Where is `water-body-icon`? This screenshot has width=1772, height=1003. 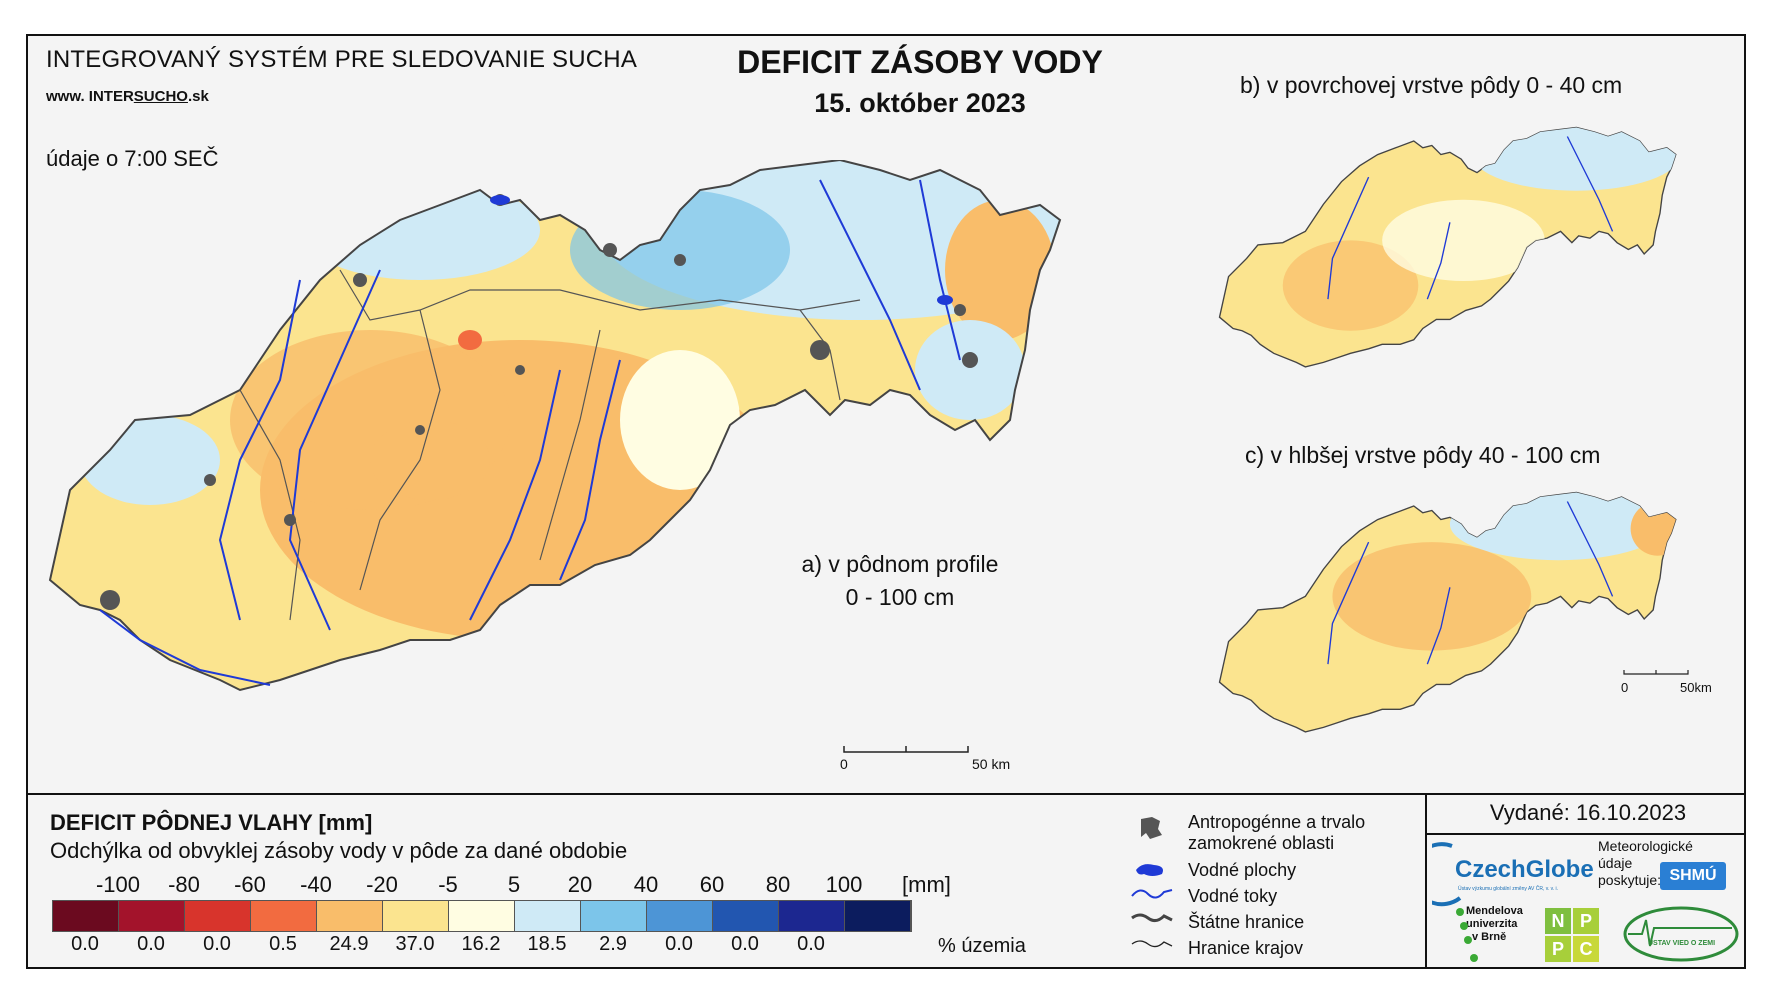 water-body-icon is located at coordinates (1149, 870).